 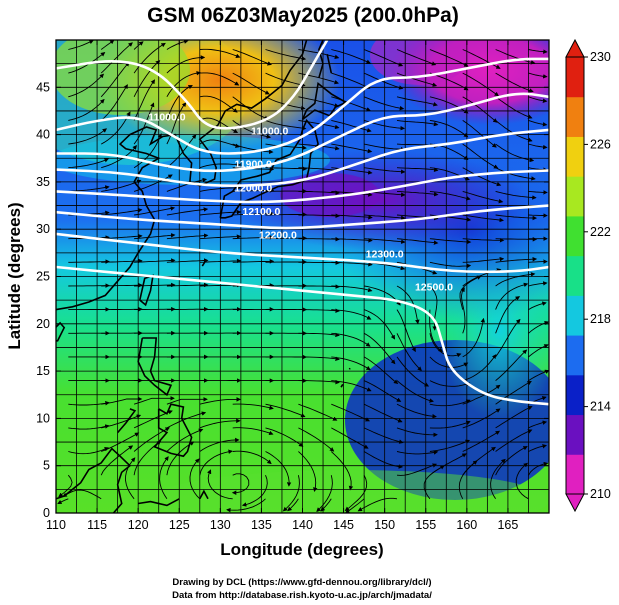 What do you see at coordinates (385, 255) in the screenshot?
I see `contour-label: 12300.0` at bounding box center [385, 255].